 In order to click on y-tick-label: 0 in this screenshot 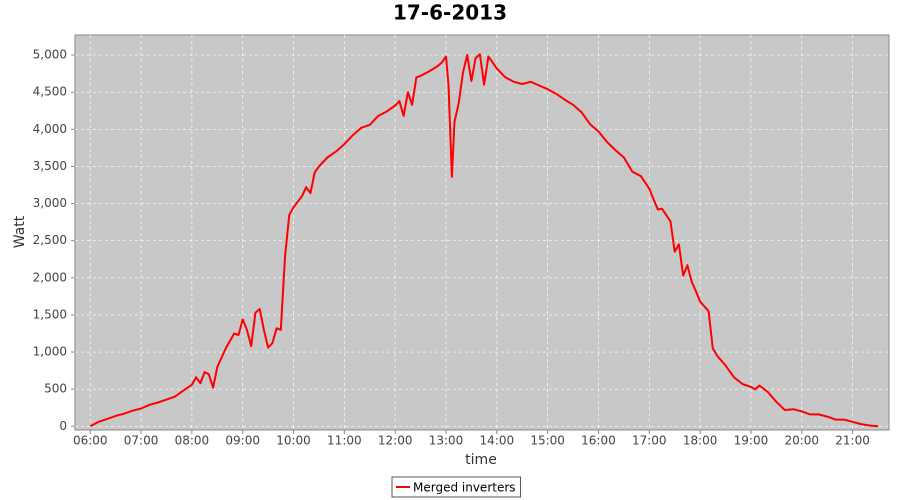, I will do `click(63, 426)`.